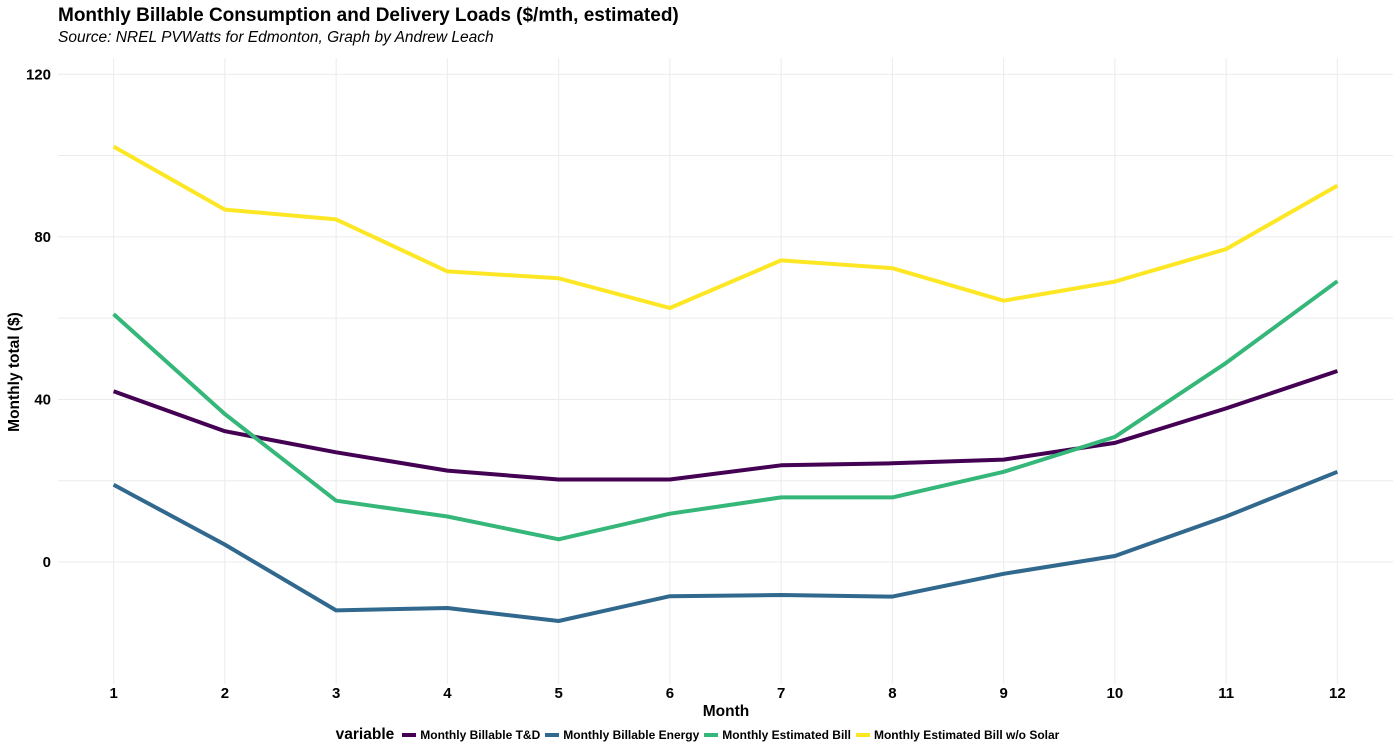  What do you see at coordinates (726, 711) in the screenshot?
I see `x-axis-title: Month` at bounding box center [726, 711].